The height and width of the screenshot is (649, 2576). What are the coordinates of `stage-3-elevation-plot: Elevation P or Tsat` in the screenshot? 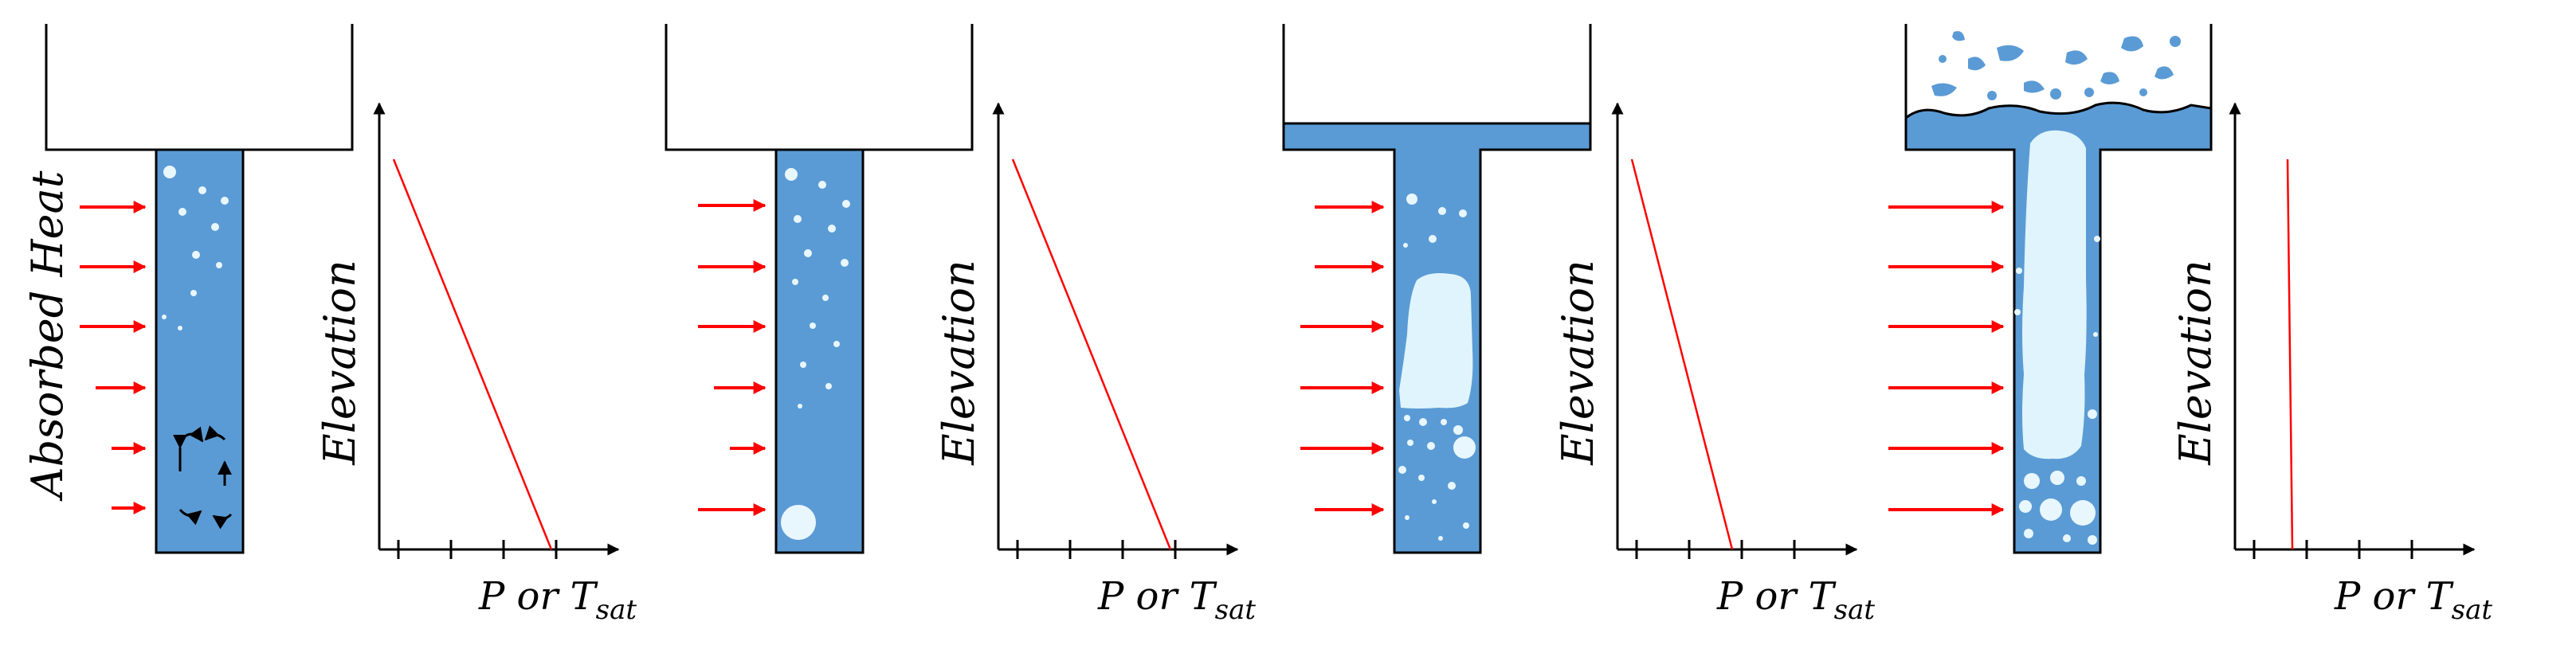 It's located at (1714, 364).